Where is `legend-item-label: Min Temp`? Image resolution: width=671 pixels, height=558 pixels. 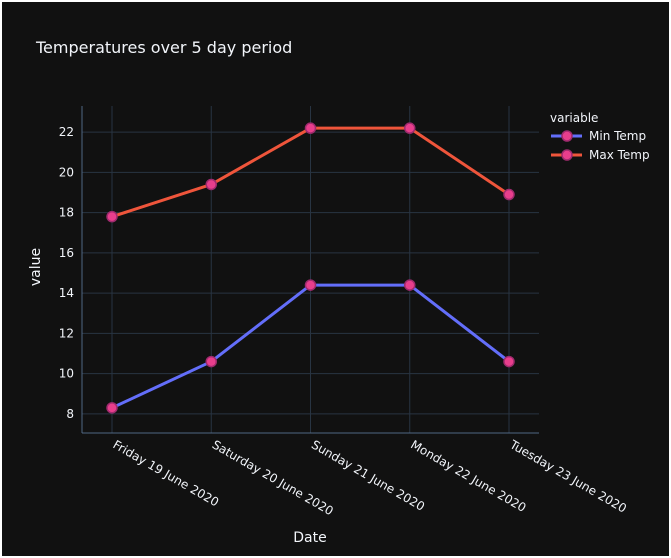
legend-item-label: Min Temp is located at coordinates (617, 136).